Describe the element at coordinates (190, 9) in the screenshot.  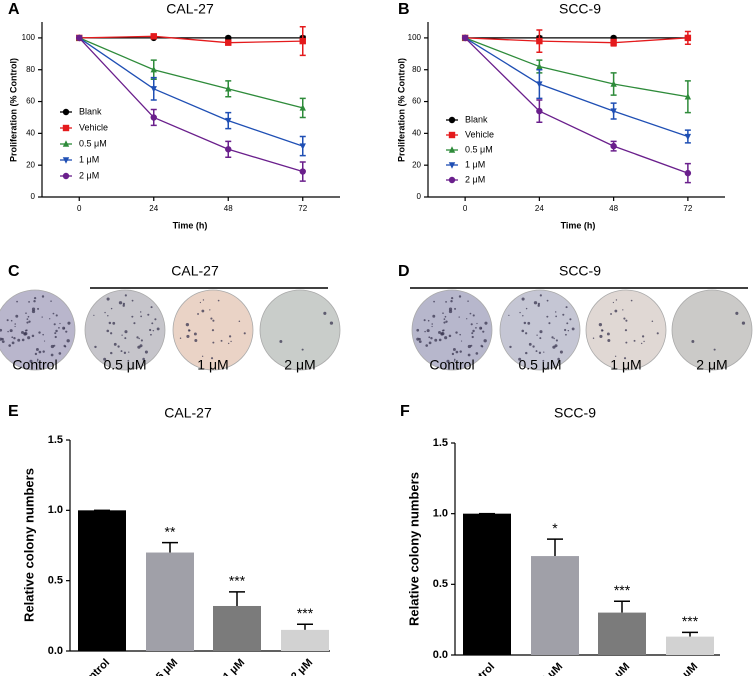
I see `chart-title: CAL-27` at that location.